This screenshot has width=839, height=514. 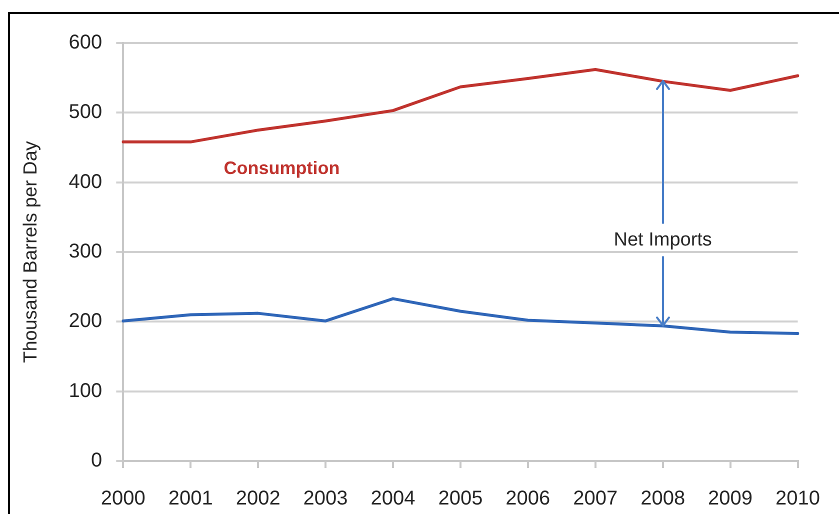 What do you see at coordinates (85, 181) in the screenshot?
I see `y-tick-label: 400` at bounding box center [85, 181].